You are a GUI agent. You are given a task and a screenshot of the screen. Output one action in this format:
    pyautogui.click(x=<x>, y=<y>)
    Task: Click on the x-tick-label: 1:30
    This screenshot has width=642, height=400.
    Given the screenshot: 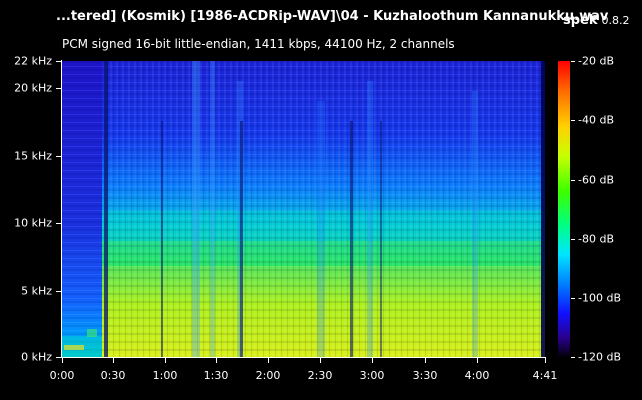 What is the action you would take?
    pyautogui.click(x=216, y=375)
    